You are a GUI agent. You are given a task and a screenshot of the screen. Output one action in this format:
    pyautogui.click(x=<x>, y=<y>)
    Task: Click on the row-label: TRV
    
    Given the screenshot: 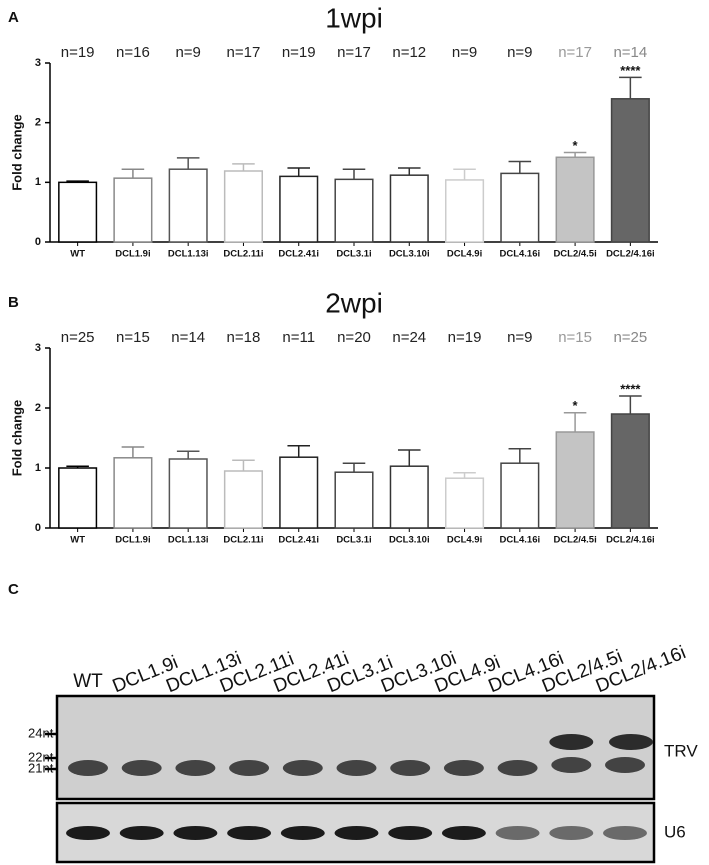 What is the action you would take?
    pyautogui.click(x=681, y=750)
    